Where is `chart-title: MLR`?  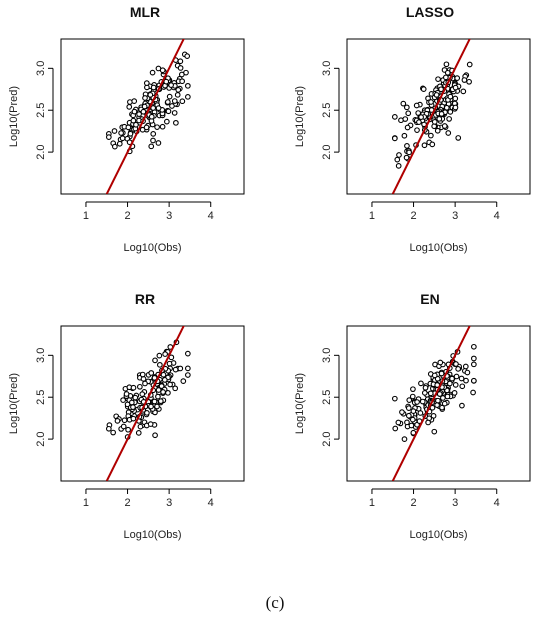 chart-title: MLR is located at coordinates (145, 12).